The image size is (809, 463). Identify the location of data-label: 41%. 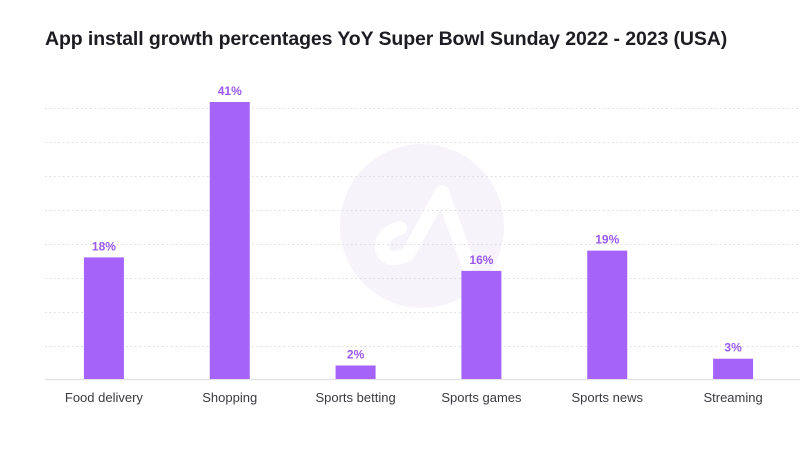
(230, 91).